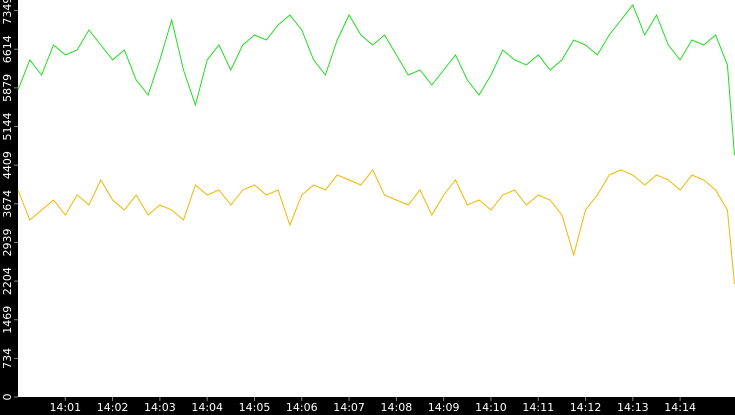 The image size is (735, 415). Describe the element at coordinates (65, 407) in the screenshot. I see `x-tick-label: 14:01` at that location.